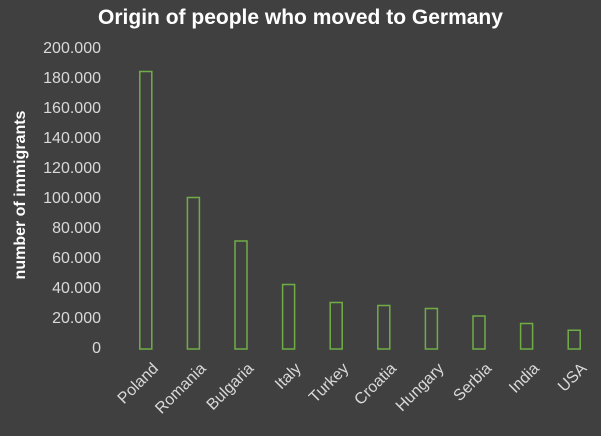  What do you see at coordinates (193, 273) in the screenshot?
I see `bar-romania` at bounding box center [193, 273].